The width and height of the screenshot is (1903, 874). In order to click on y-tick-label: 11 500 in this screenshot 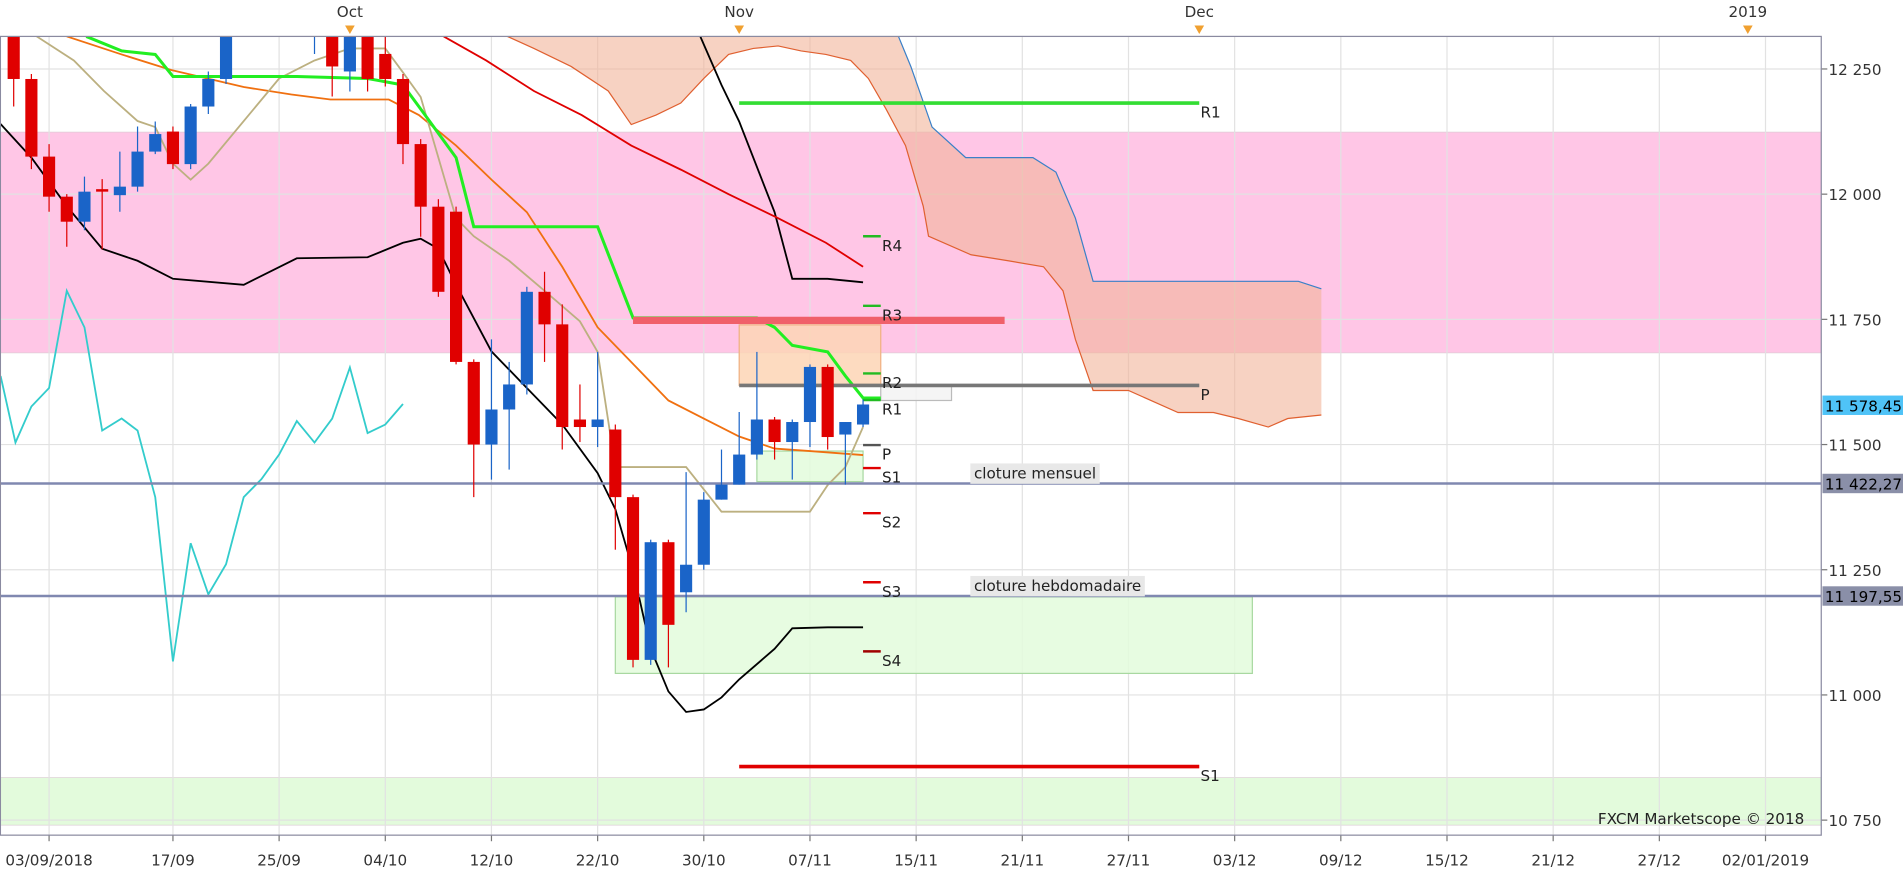, I will do `click(1855, 446)`.